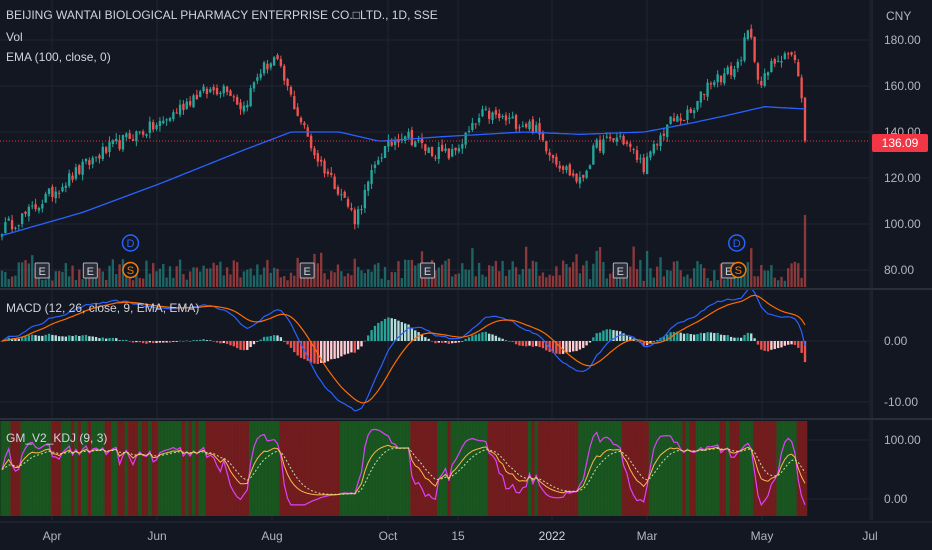 This screenshot has height=550, width=932. What do you see at coordinates (14, 37) in the screenshot?
I see `volume-label: Vol` at bounding box center [14, 37].